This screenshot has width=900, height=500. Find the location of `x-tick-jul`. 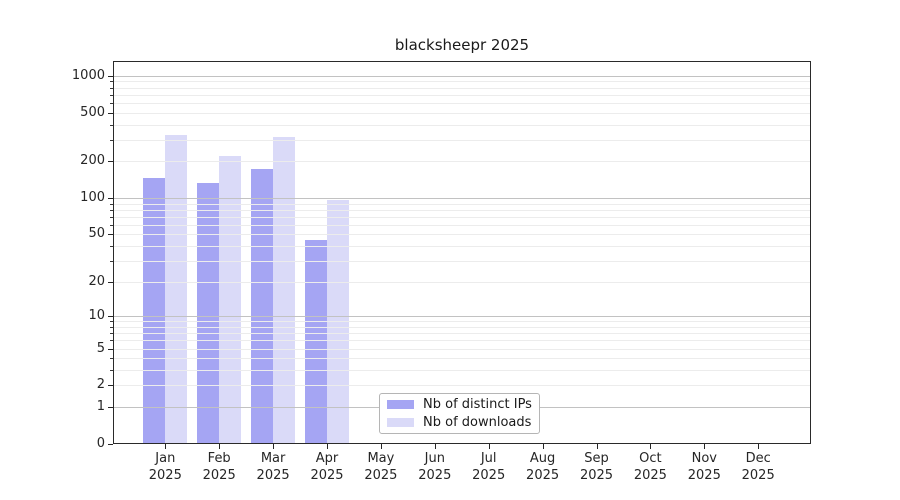

x-tick-jul is located at coordinates (489, 446).